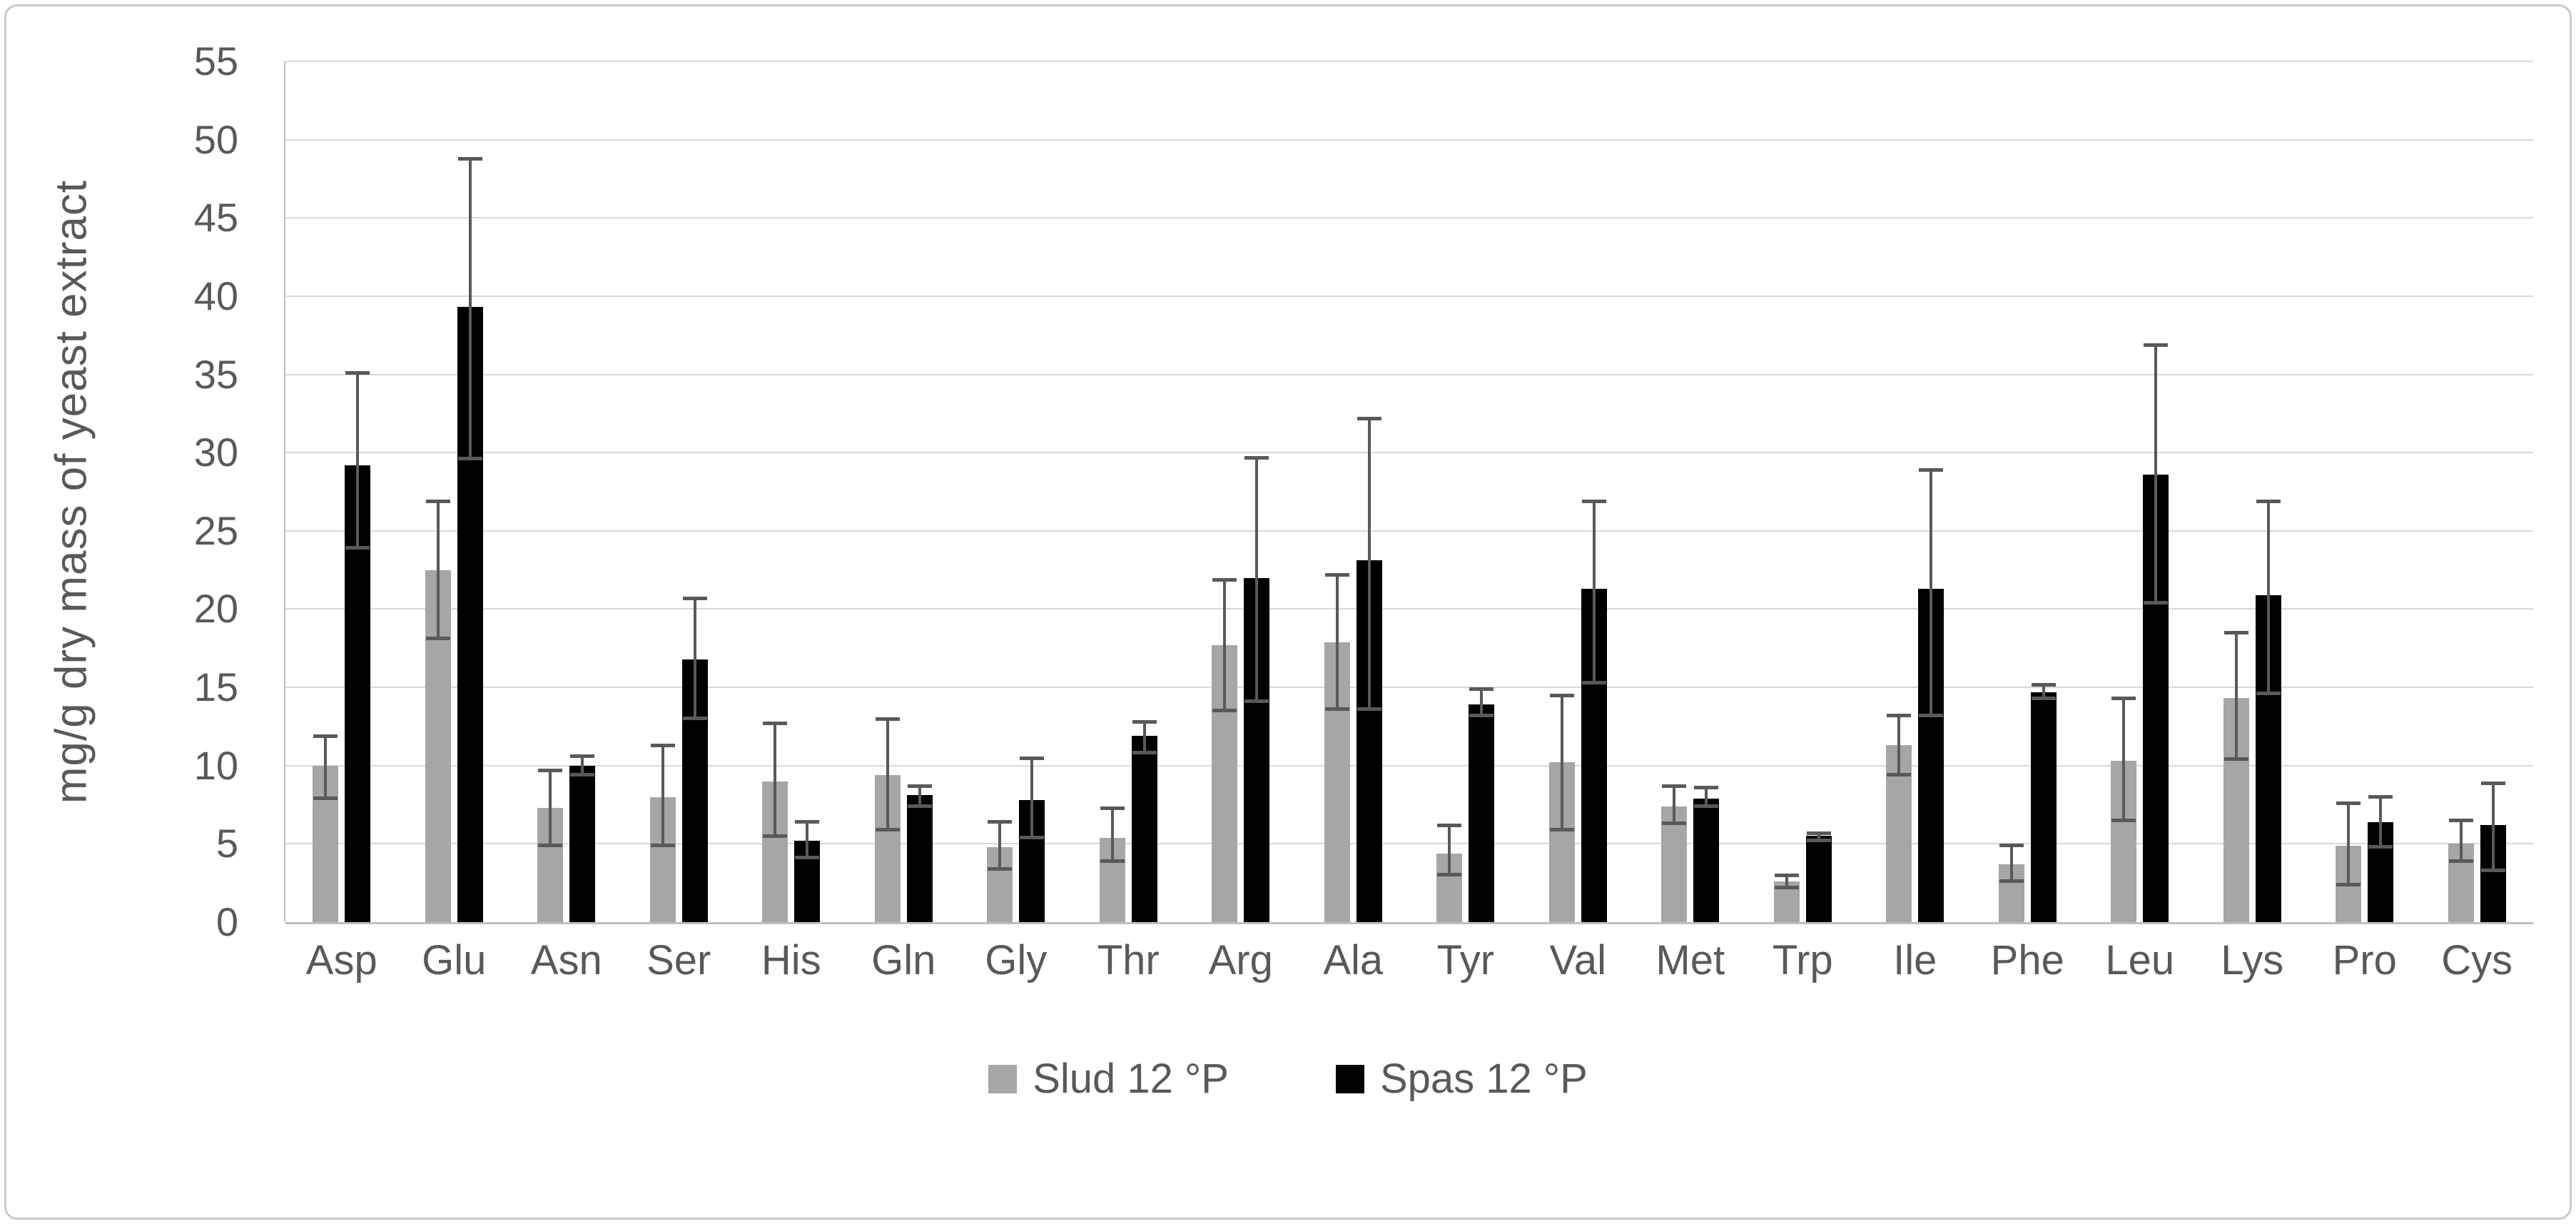 This screenshot has height=1224, width=2576. What do you see at coordinates (341, 491) in the screenshot?
I see `bar-group-asp` at bounding box center [341, 491].